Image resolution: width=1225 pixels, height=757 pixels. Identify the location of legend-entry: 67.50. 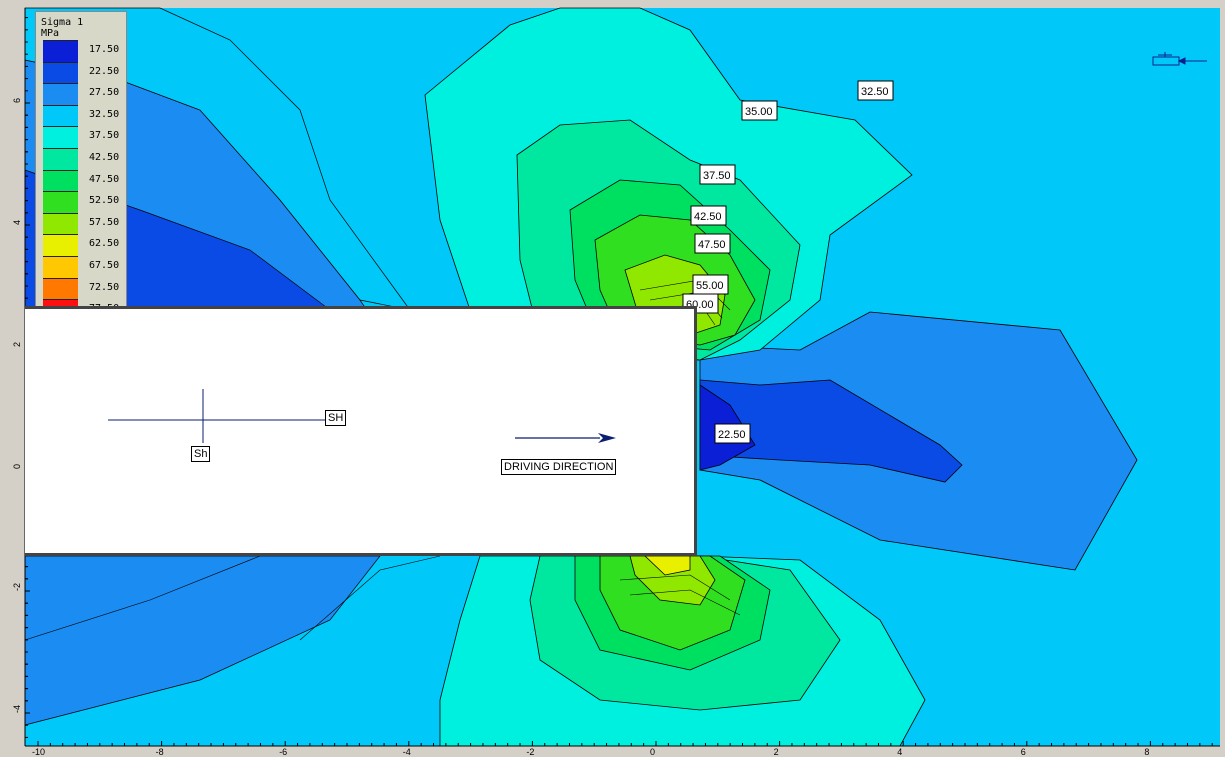
(84, 267).